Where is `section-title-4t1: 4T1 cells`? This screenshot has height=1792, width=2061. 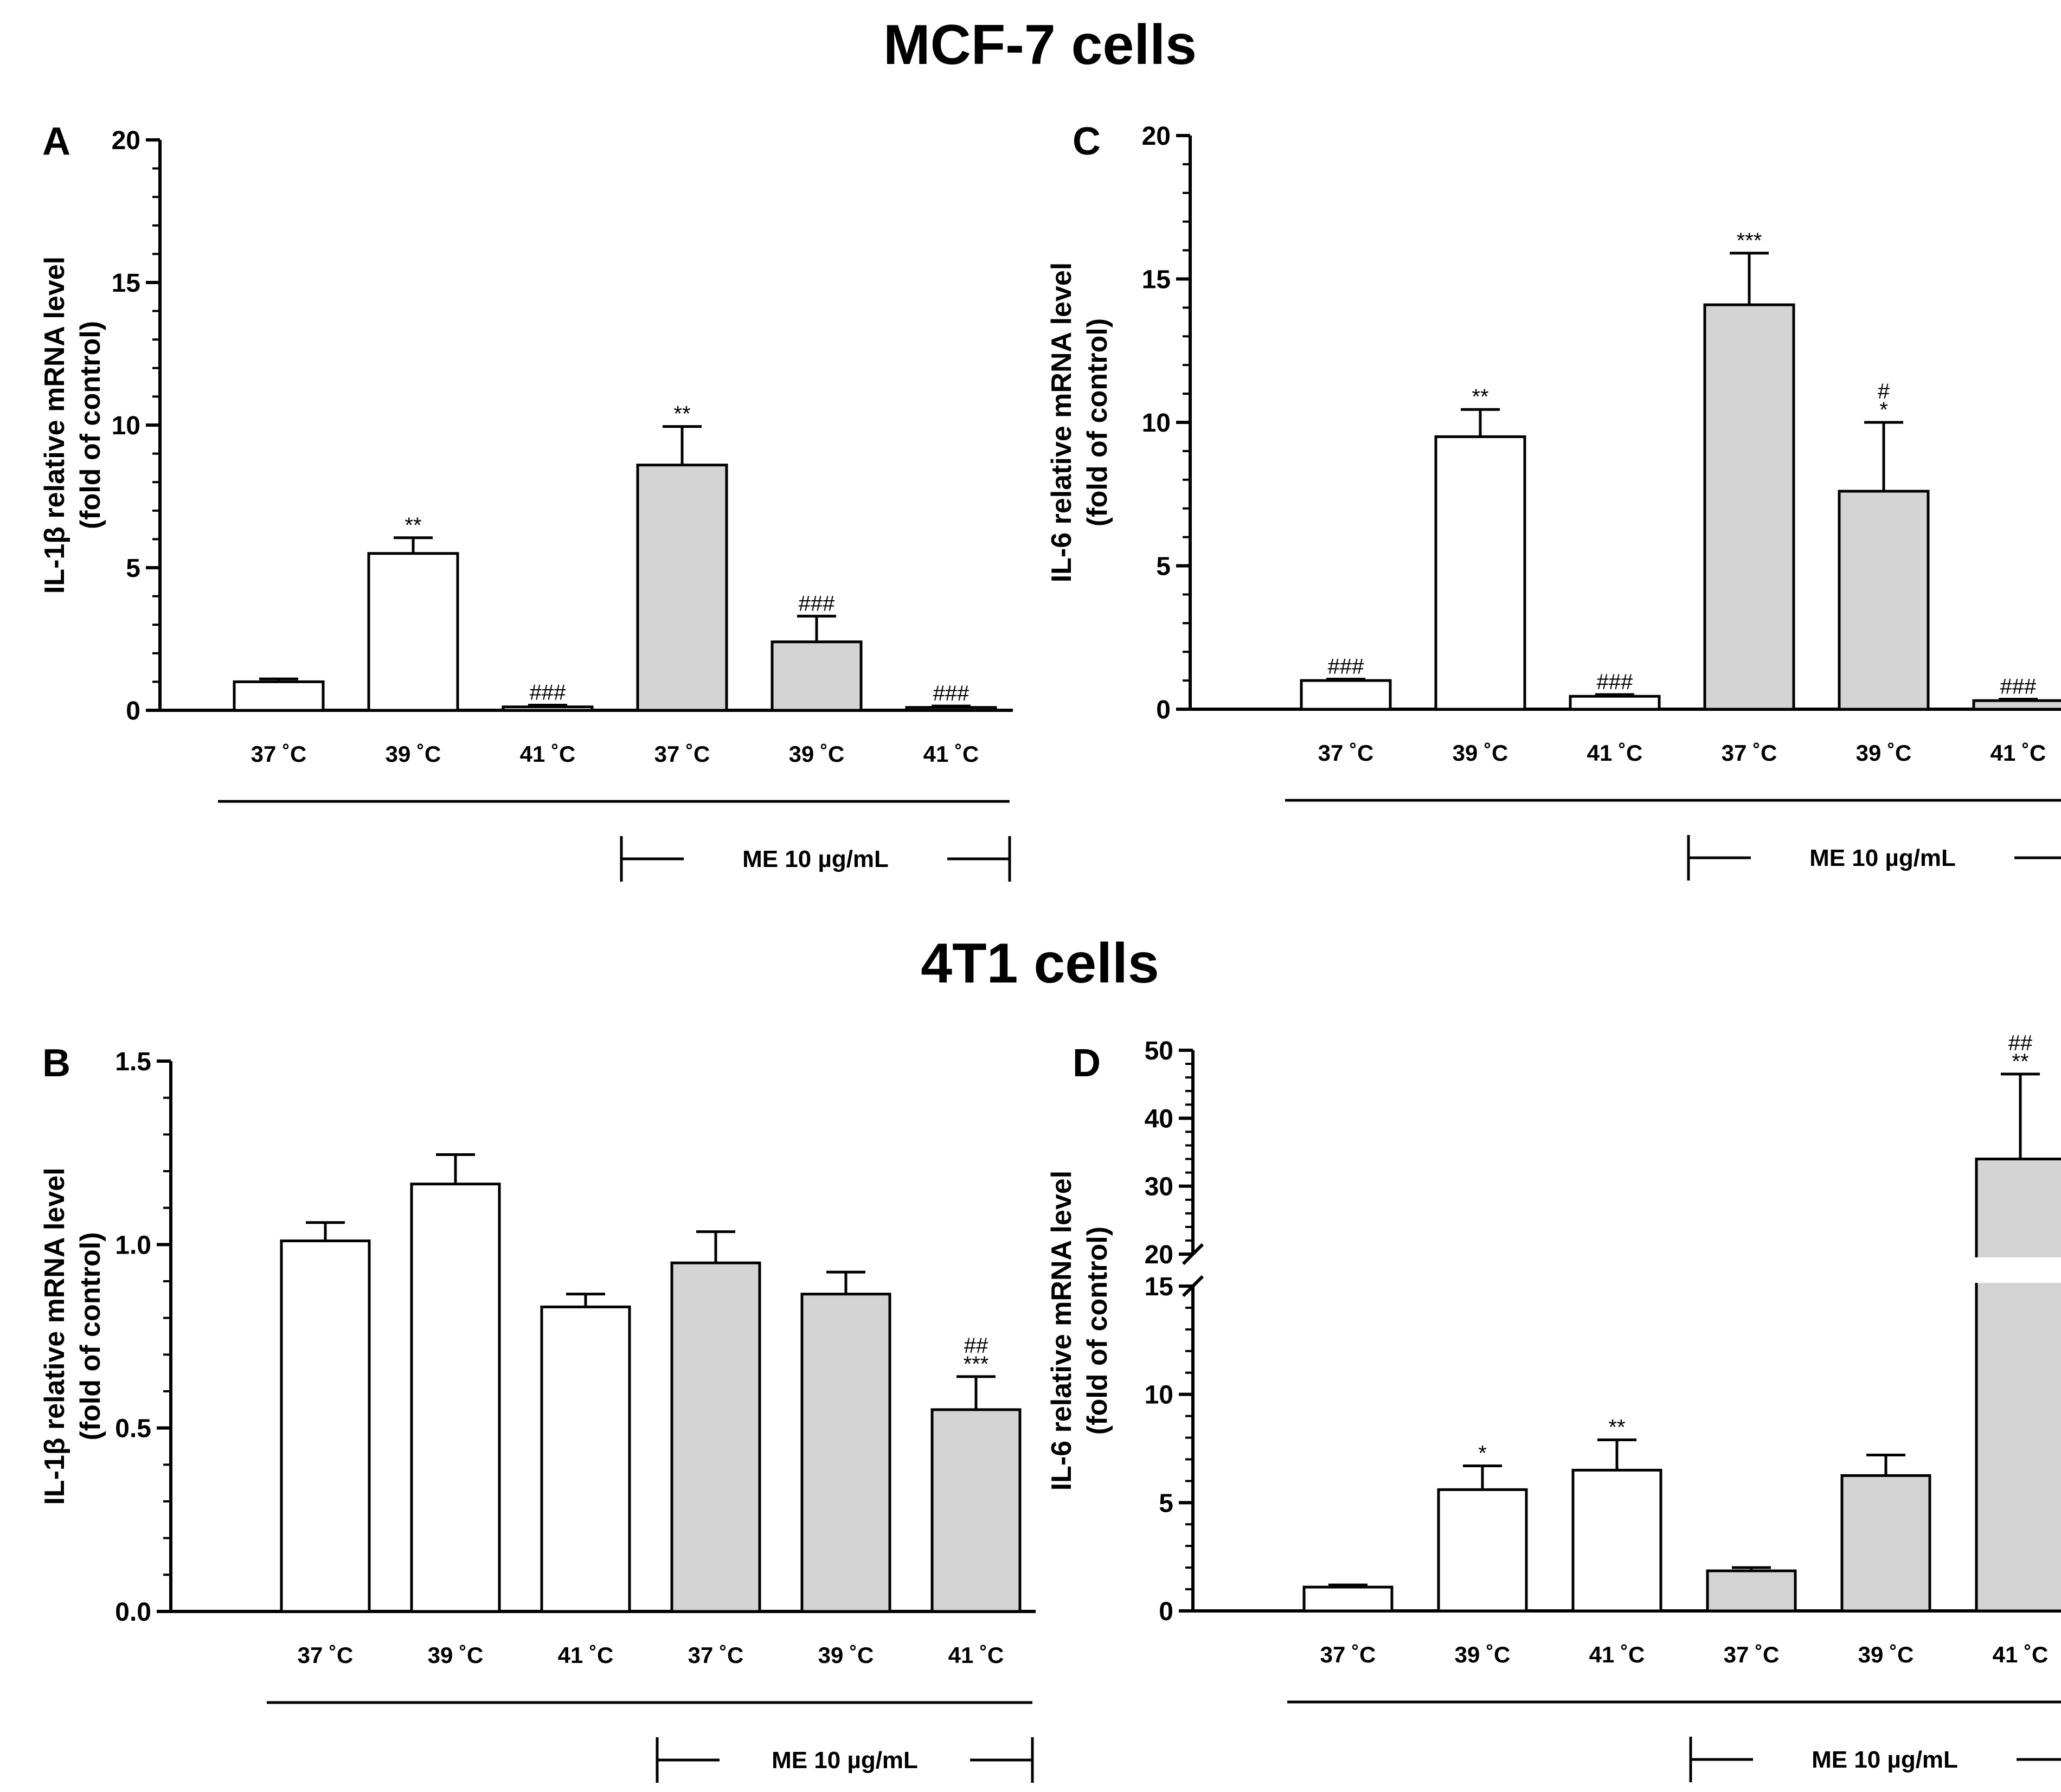 section-title-4t1: 4T1 cells is located at coordinates (1040, 963).